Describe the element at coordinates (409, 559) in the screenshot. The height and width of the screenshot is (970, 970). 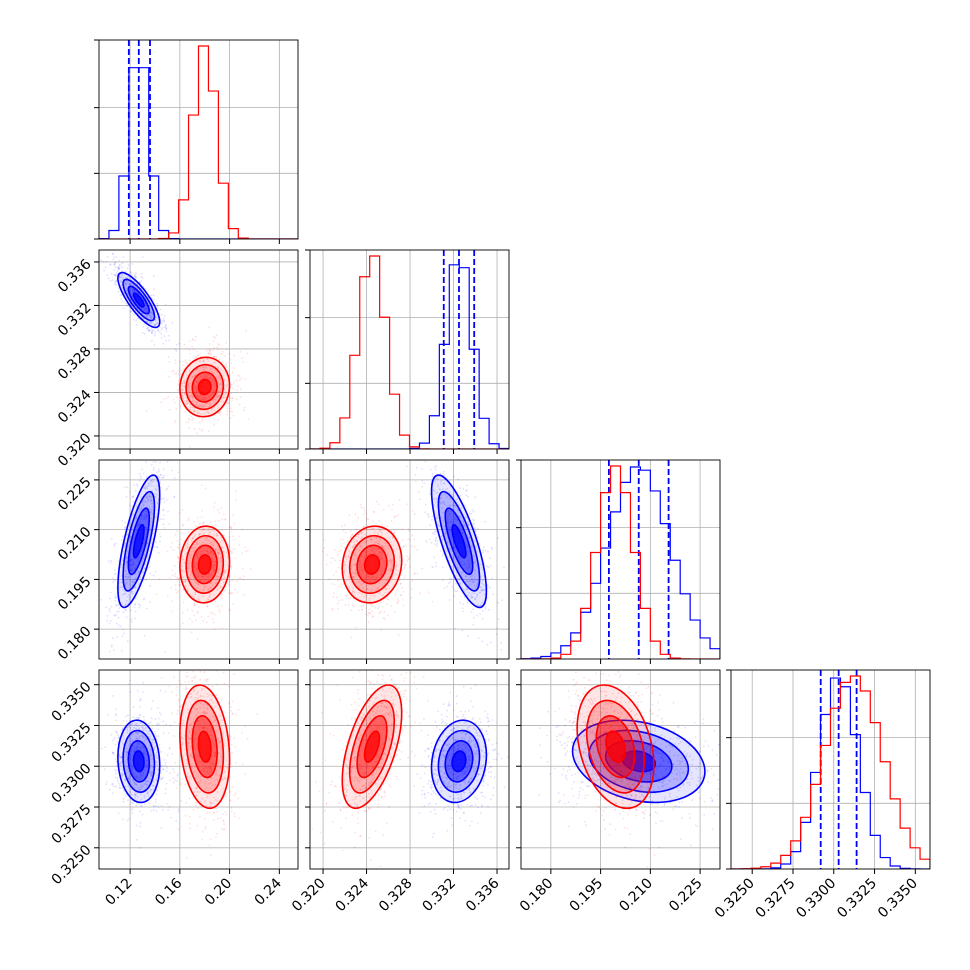
I see `panel-frame` at that location.